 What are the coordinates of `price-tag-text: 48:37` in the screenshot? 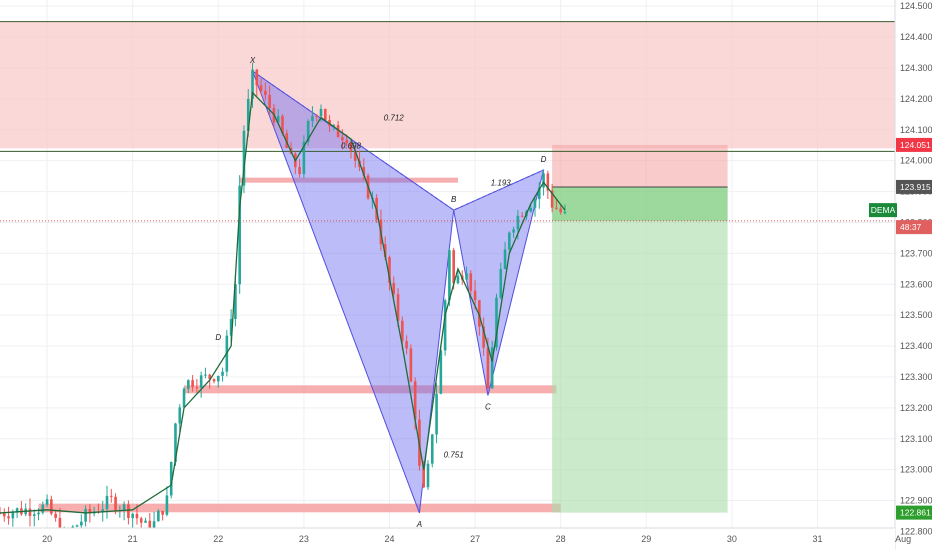 It's located at (911, 227).